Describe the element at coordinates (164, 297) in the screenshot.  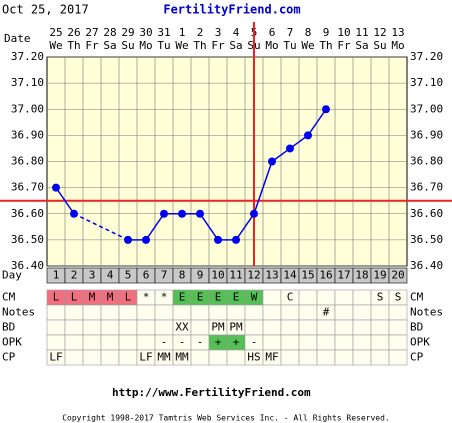
I see `cell-text: *` at that location.